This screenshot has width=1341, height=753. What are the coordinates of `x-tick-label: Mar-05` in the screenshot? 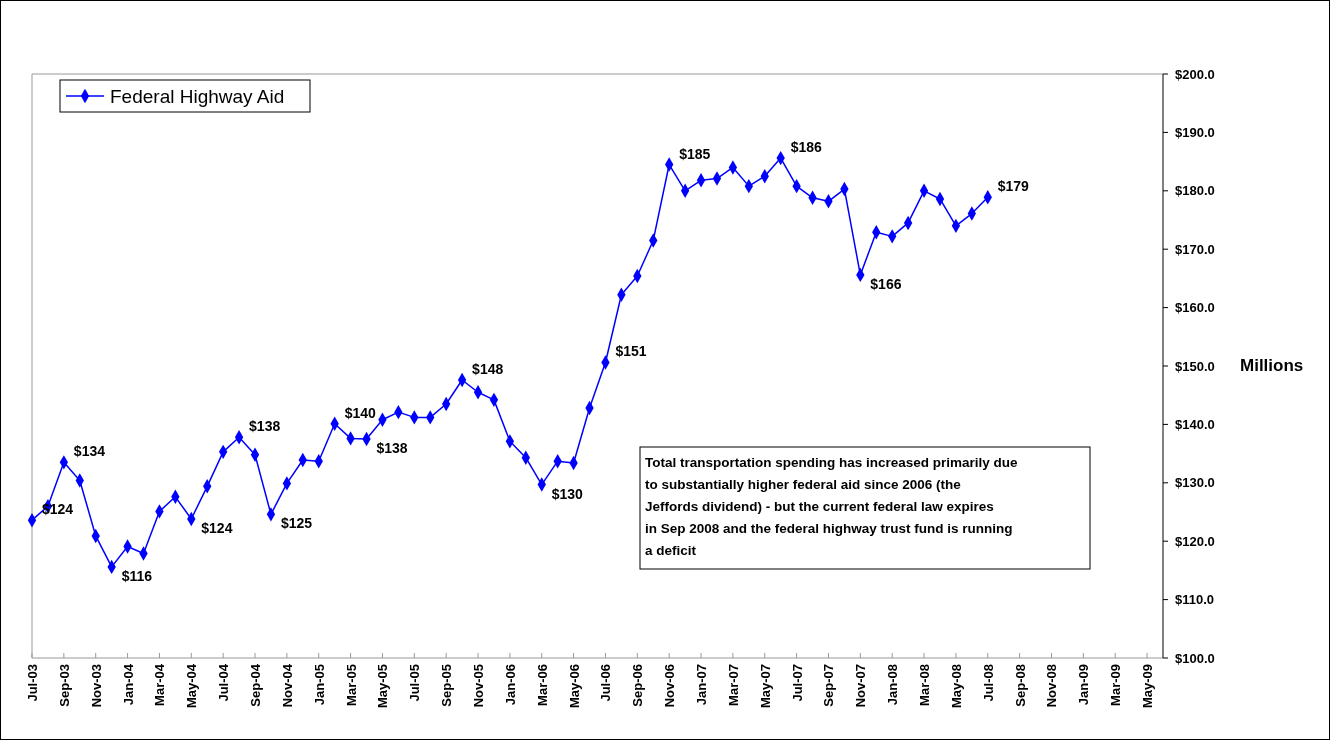 It's located at (351, 685).